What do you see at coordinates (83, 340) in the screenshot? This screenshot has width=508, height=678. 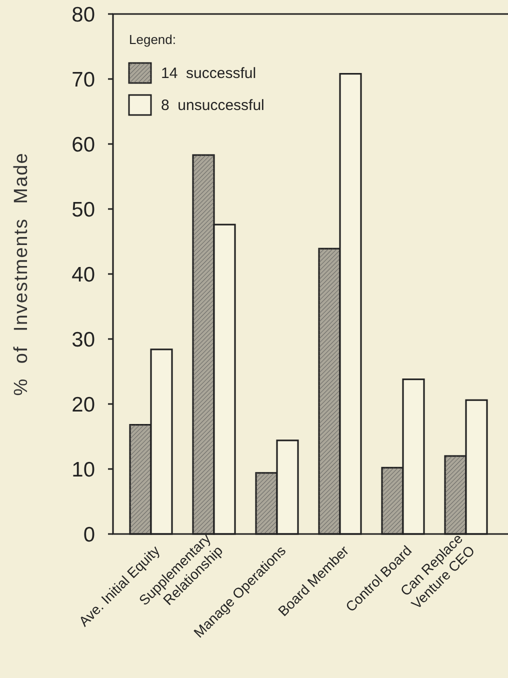 I see `y-tick-label: 30` at bounding box center [83, 340].